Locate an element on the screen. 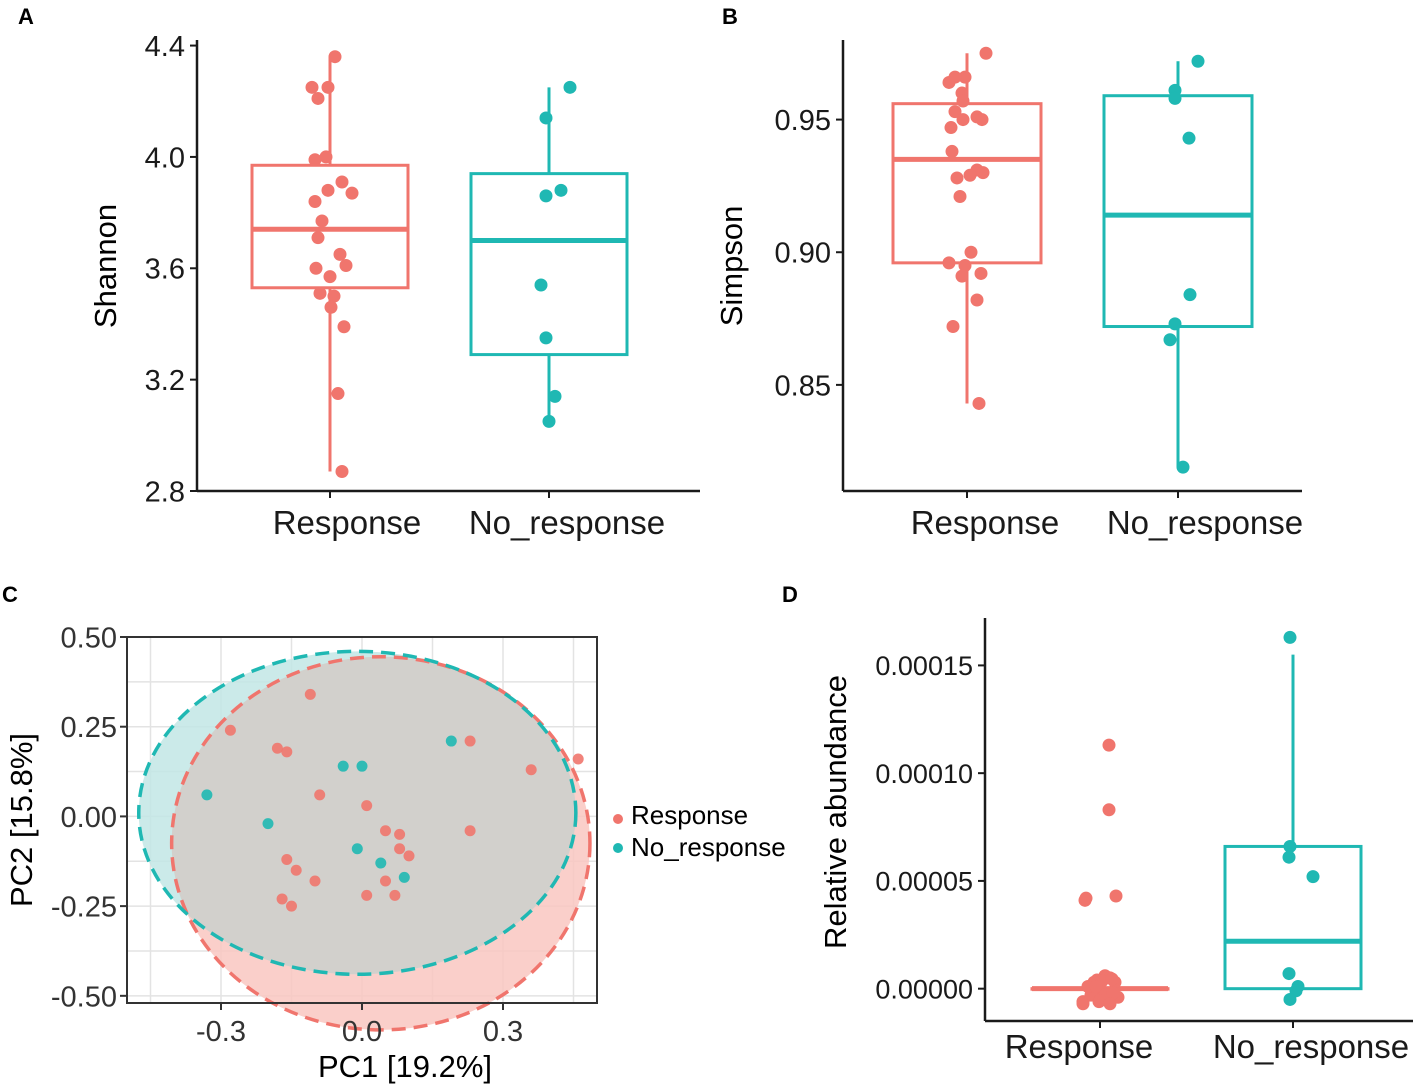 The width and height of the screenshot is (1417, 1086). panel-a-ytick-label: 4.0 is located at coordinates (165, 158).